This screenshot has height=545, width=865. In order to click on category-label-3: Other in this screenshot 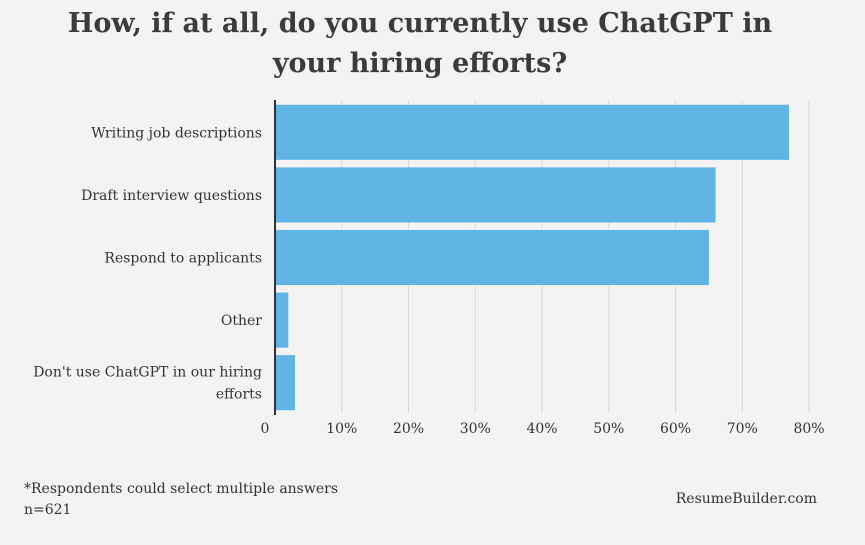, I will do `click(241, 321)`.